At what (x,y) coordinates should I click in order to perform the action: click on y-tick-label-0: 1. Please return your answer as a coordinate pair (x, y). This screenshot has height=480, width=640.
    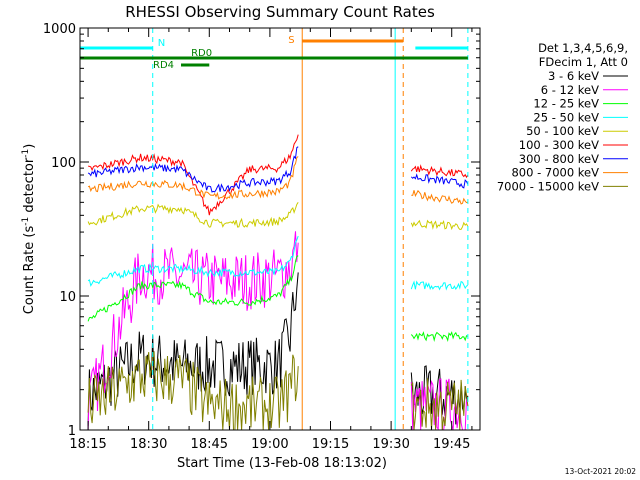
    Looking at the image, I should click on (72, 431).